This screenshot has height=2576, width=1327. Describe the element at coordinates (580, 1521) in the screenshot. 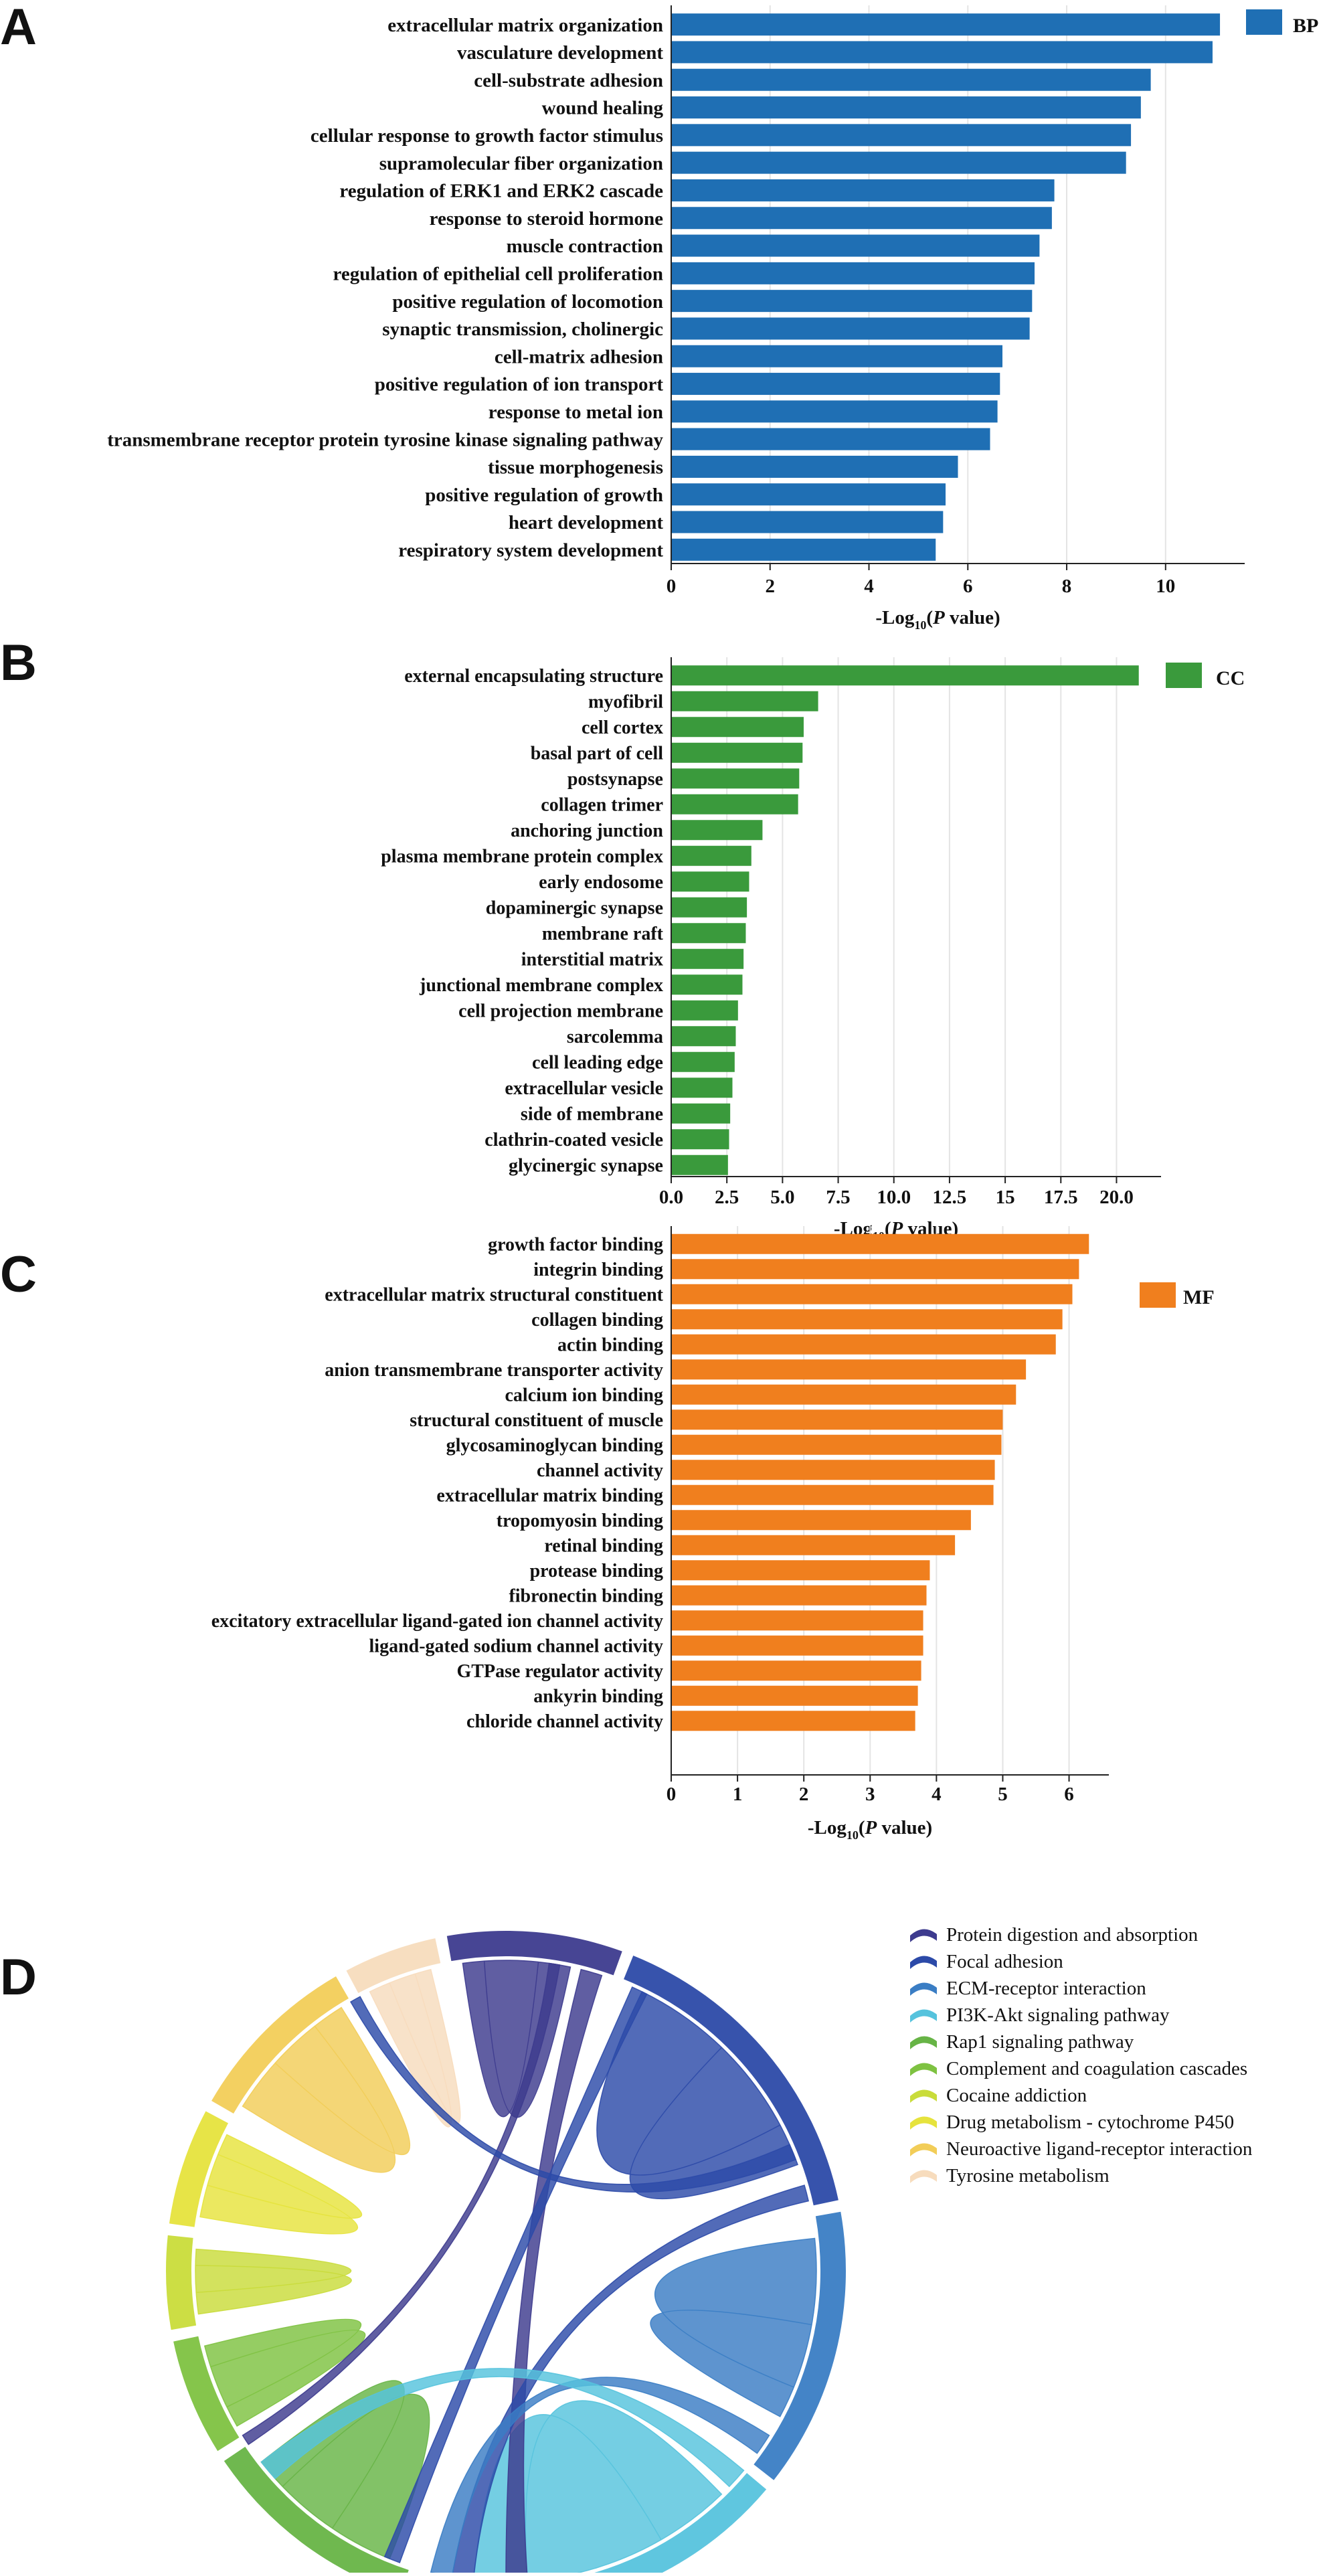

I see `mf-category-label: tropomyosin binding` at that location.